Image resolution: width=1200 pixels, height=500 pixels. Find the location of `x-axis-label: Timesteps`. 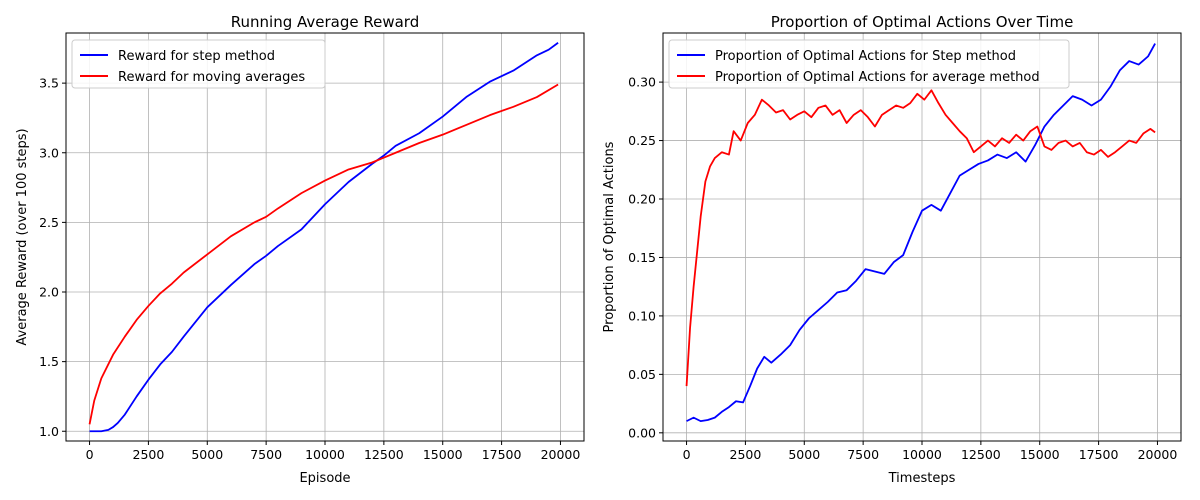

x-axis-label: Timesteps is located at coordinates (922, 478).